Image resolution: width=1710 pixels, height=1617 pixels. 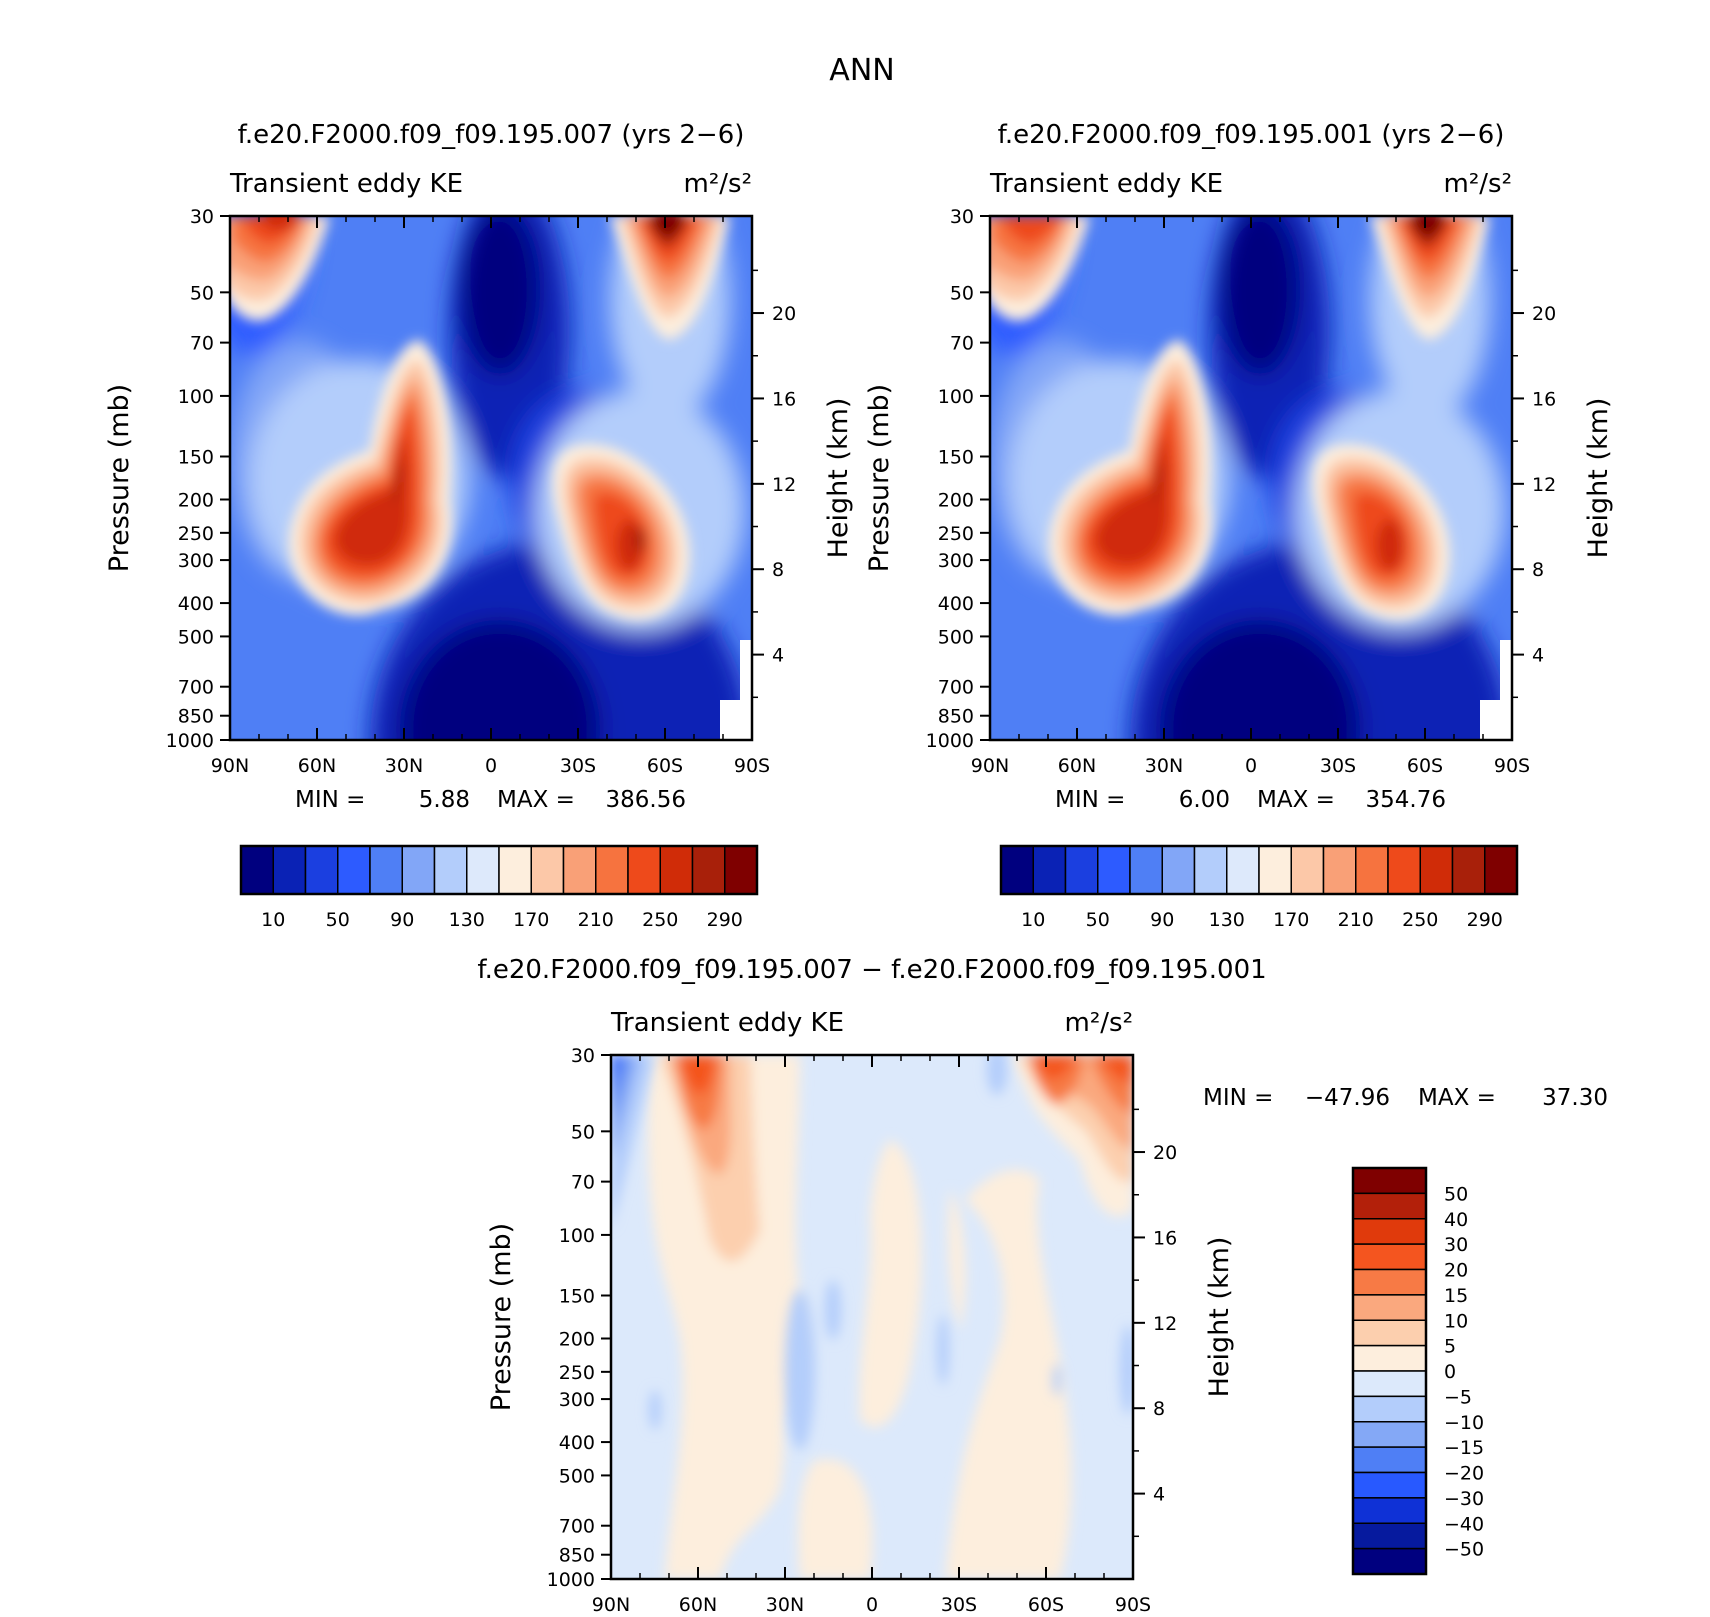 I want to click on y2-tick-label: 16, so click(x=1544, y=399).